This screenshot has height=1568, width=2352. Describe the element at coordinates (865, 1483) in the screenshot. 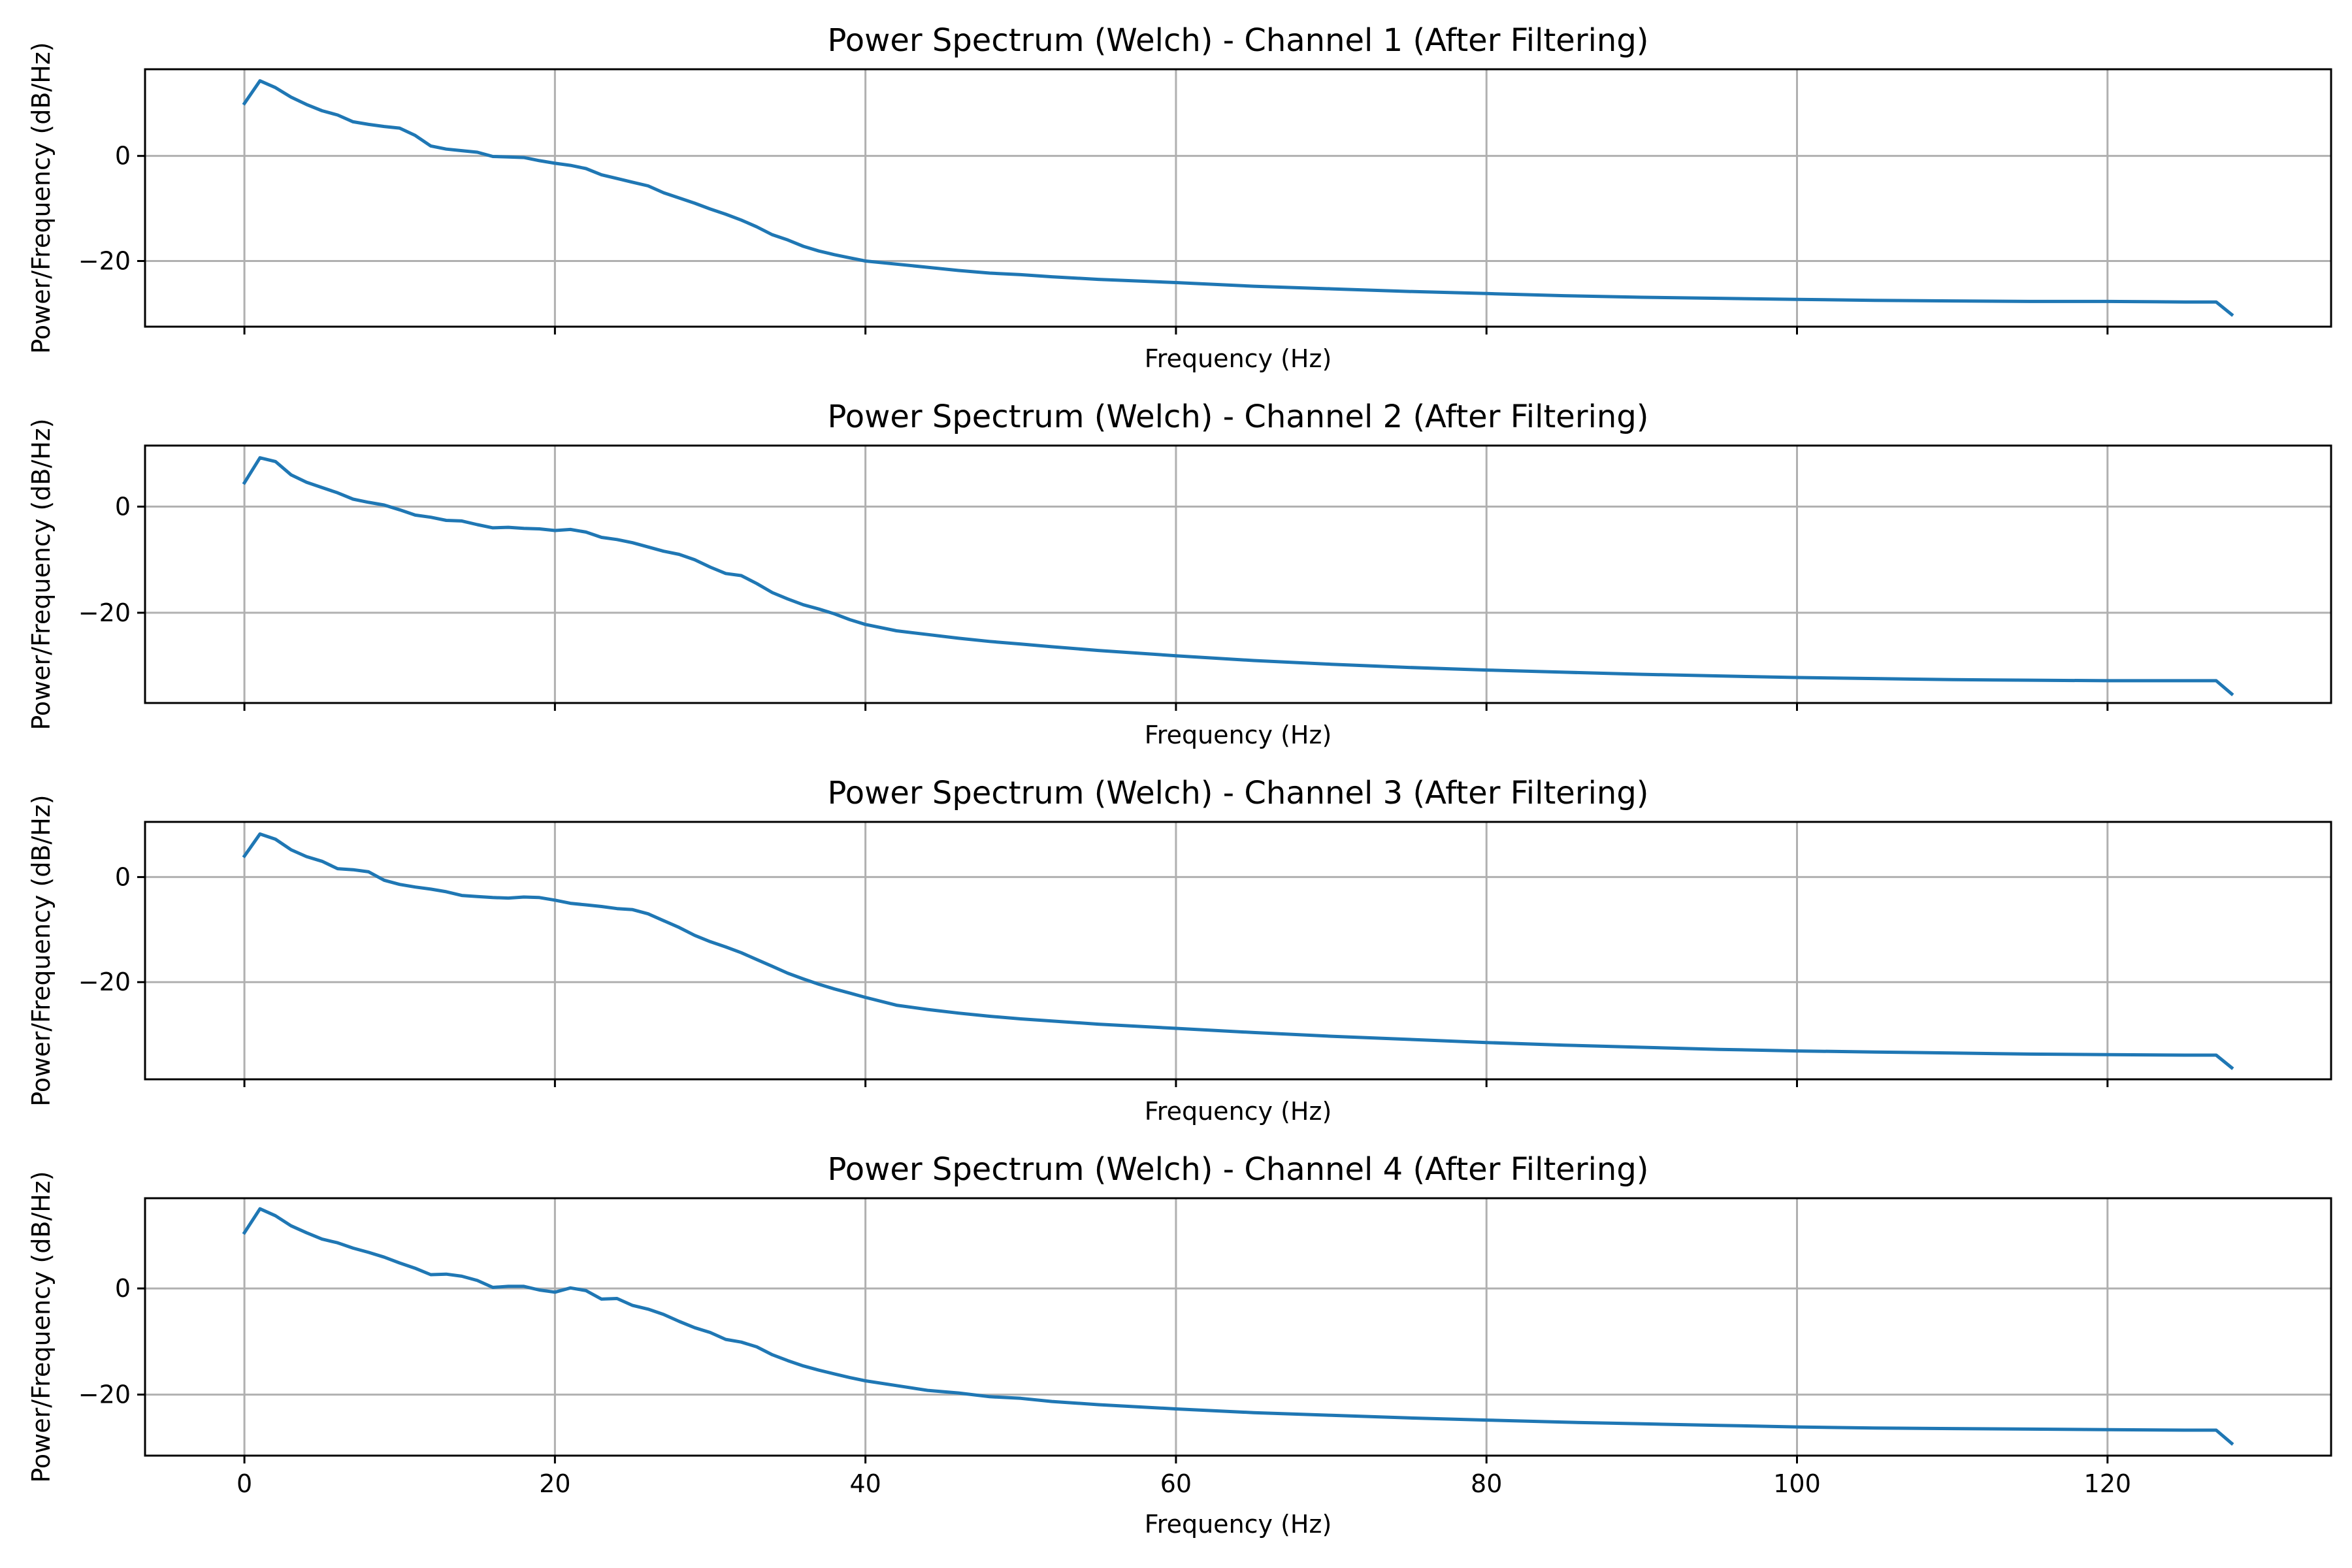

I see `x-tick-label: 40` at that location.